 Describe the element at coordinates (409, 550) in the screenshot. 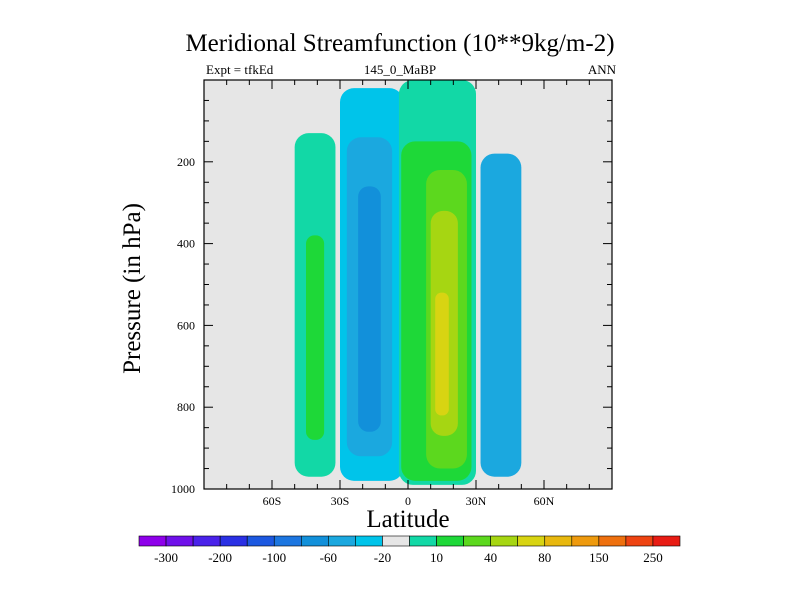

I see `colorbar: -300 -200 -100 -60 -20 10 40 80 150 250` at that location.